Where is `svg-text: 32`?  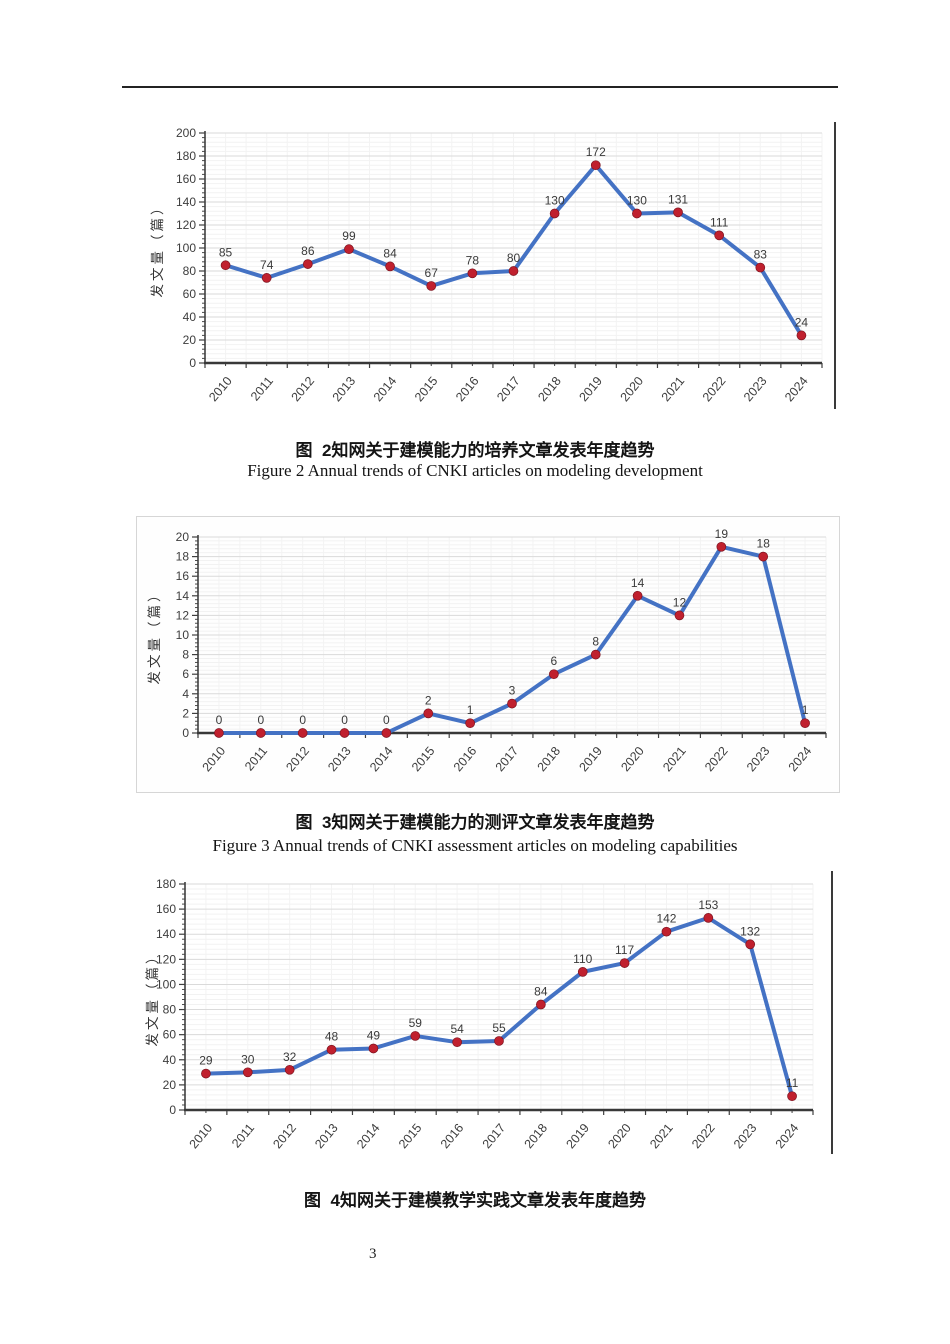
svg-text: 32 is located at coordinates (290, 1057).